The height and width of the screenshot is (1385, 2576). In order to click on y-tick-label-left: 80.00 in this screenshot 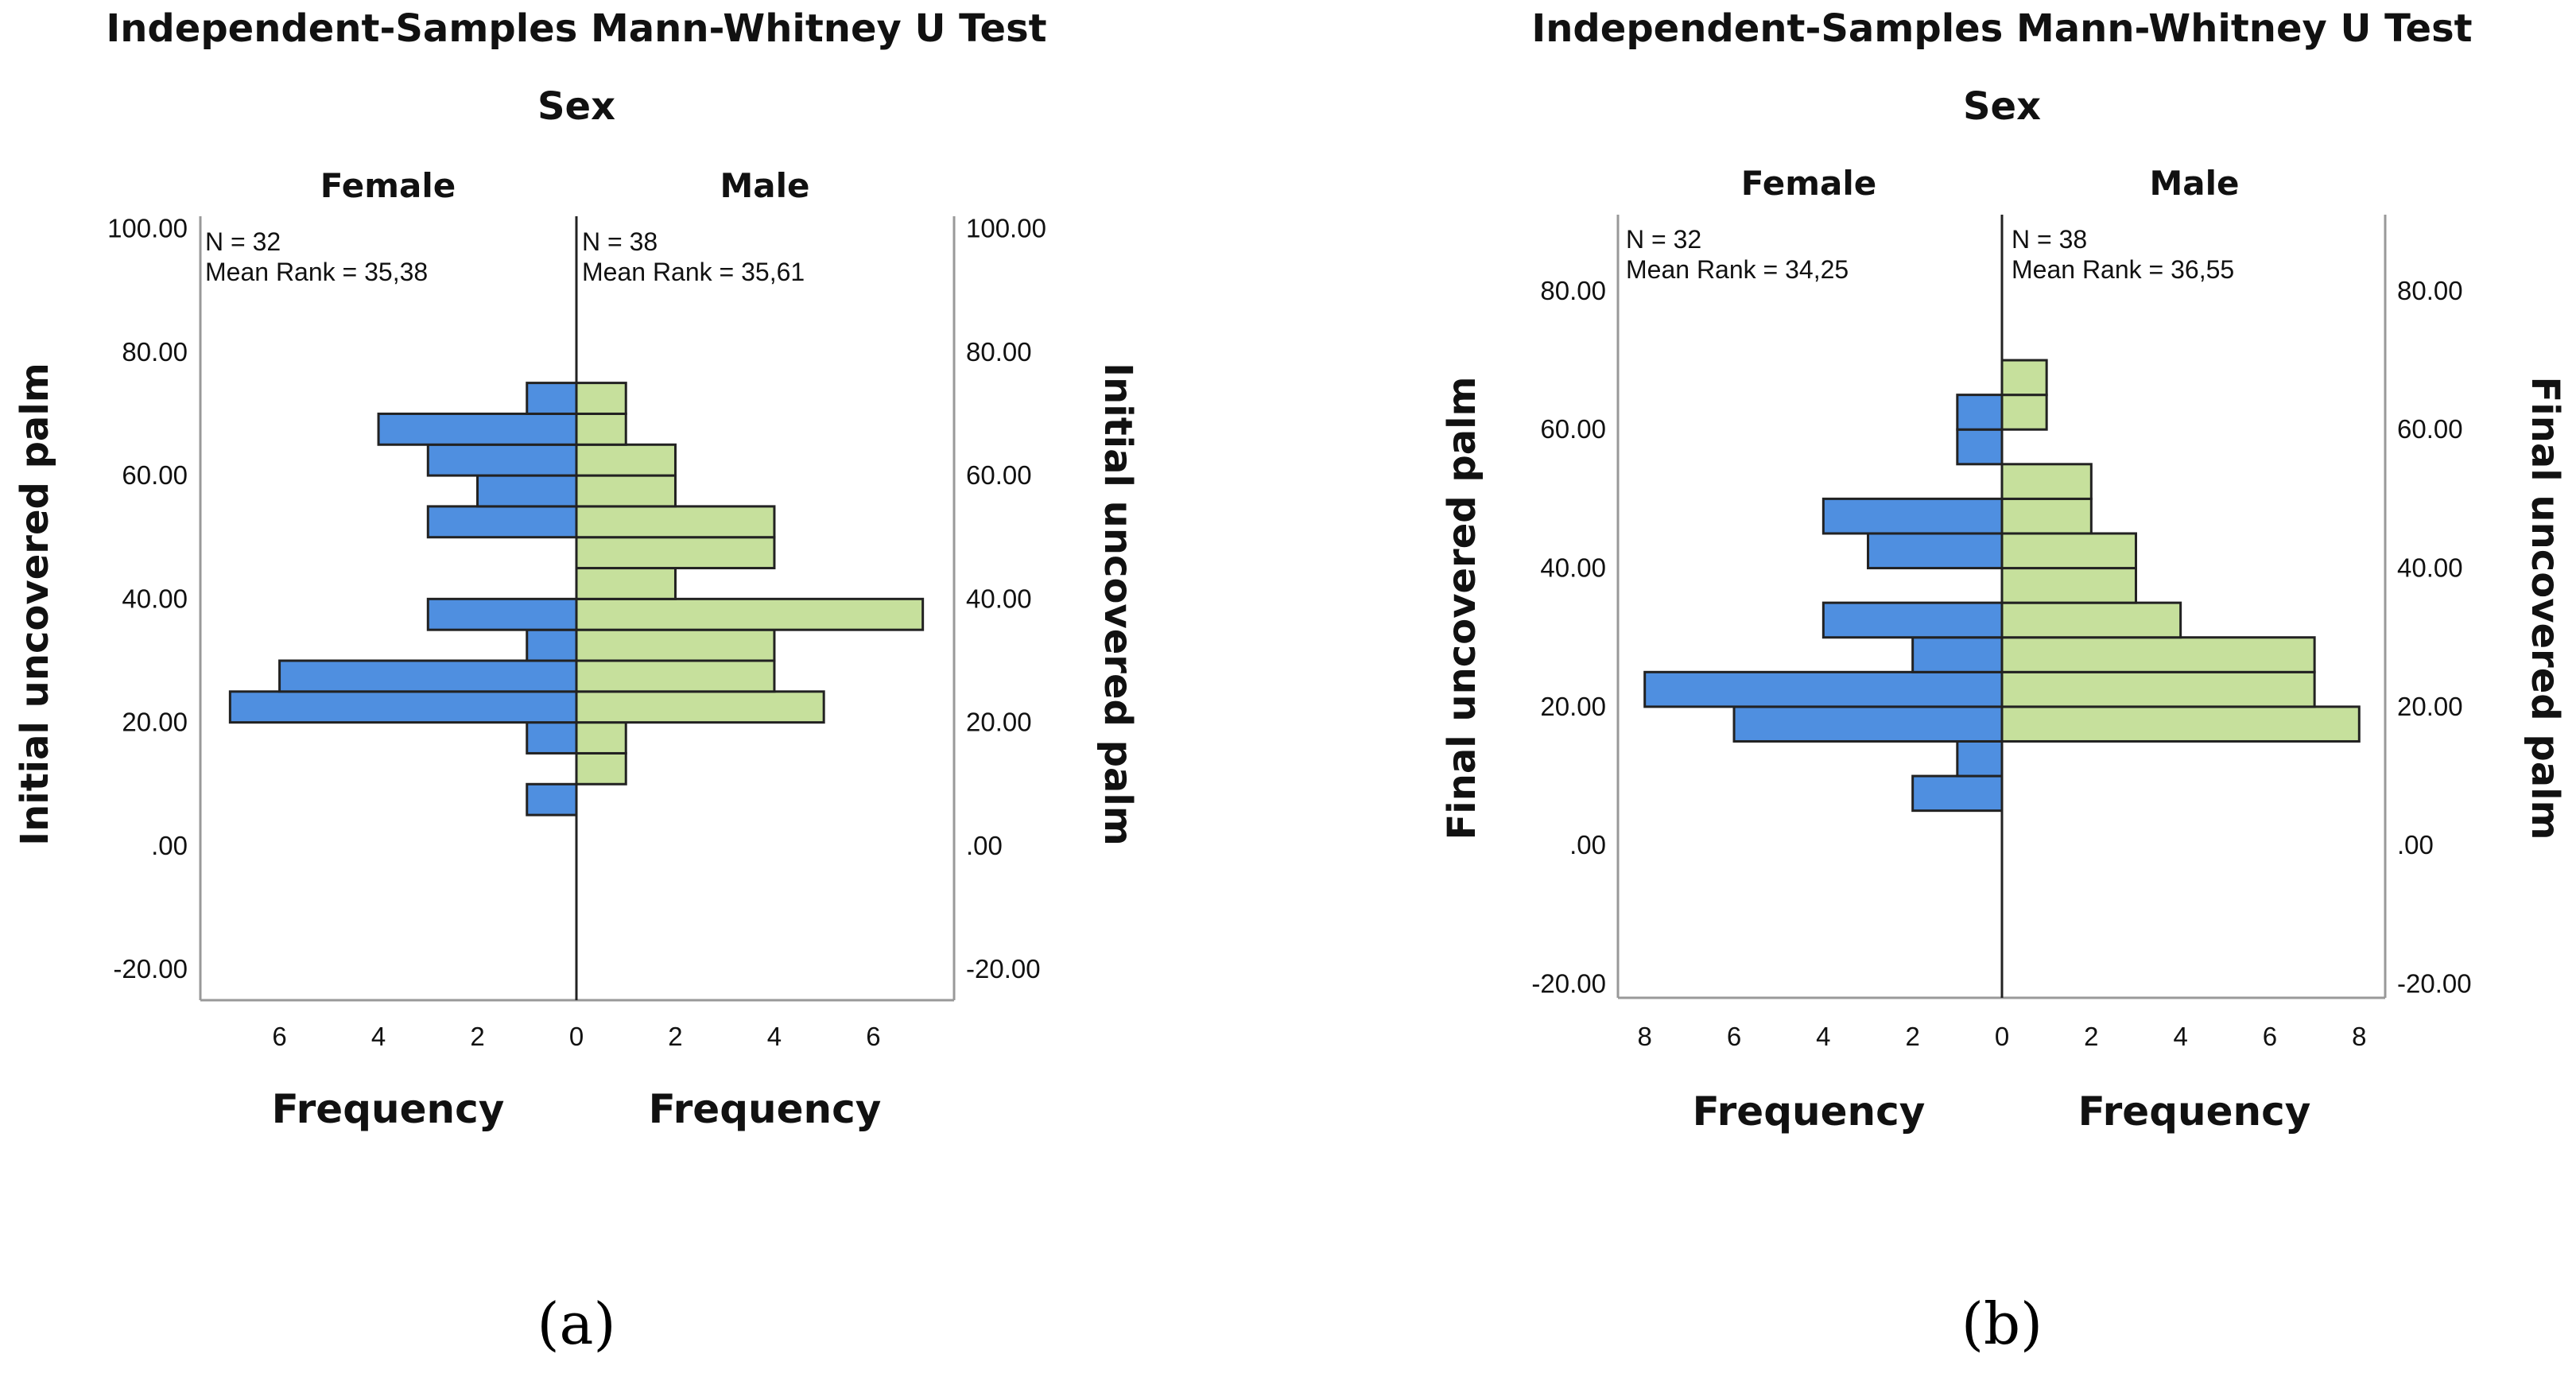, I will do `click(155, 352)`.